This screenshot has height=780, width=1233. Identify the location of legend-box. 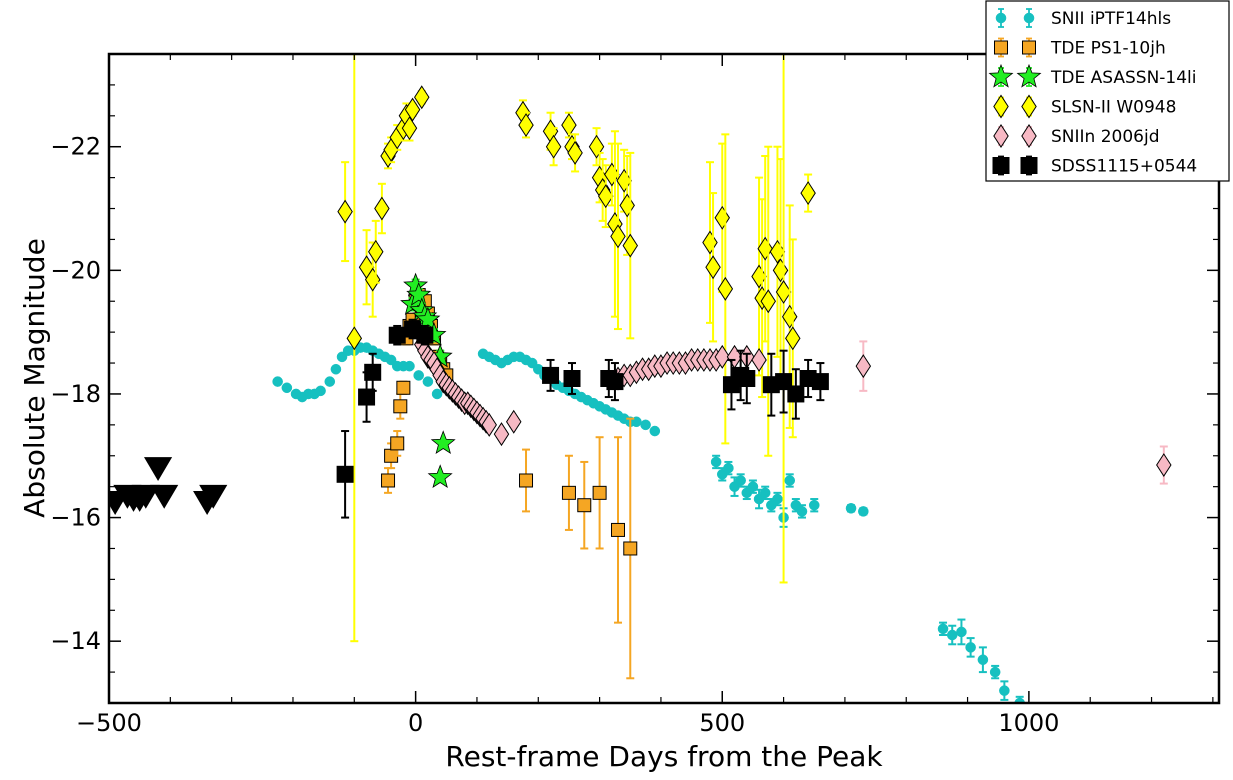
(1107, 91).